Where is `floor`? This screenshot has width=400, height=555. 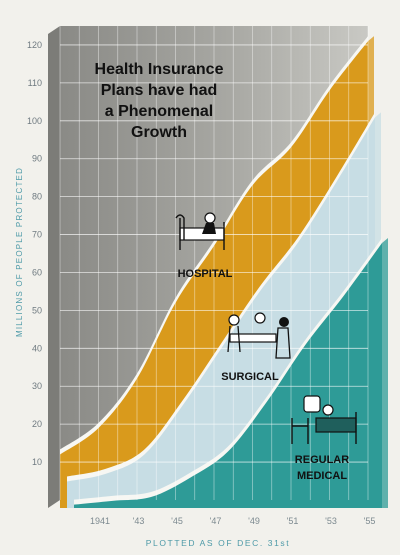 floor is located at coordinates (218, 517).